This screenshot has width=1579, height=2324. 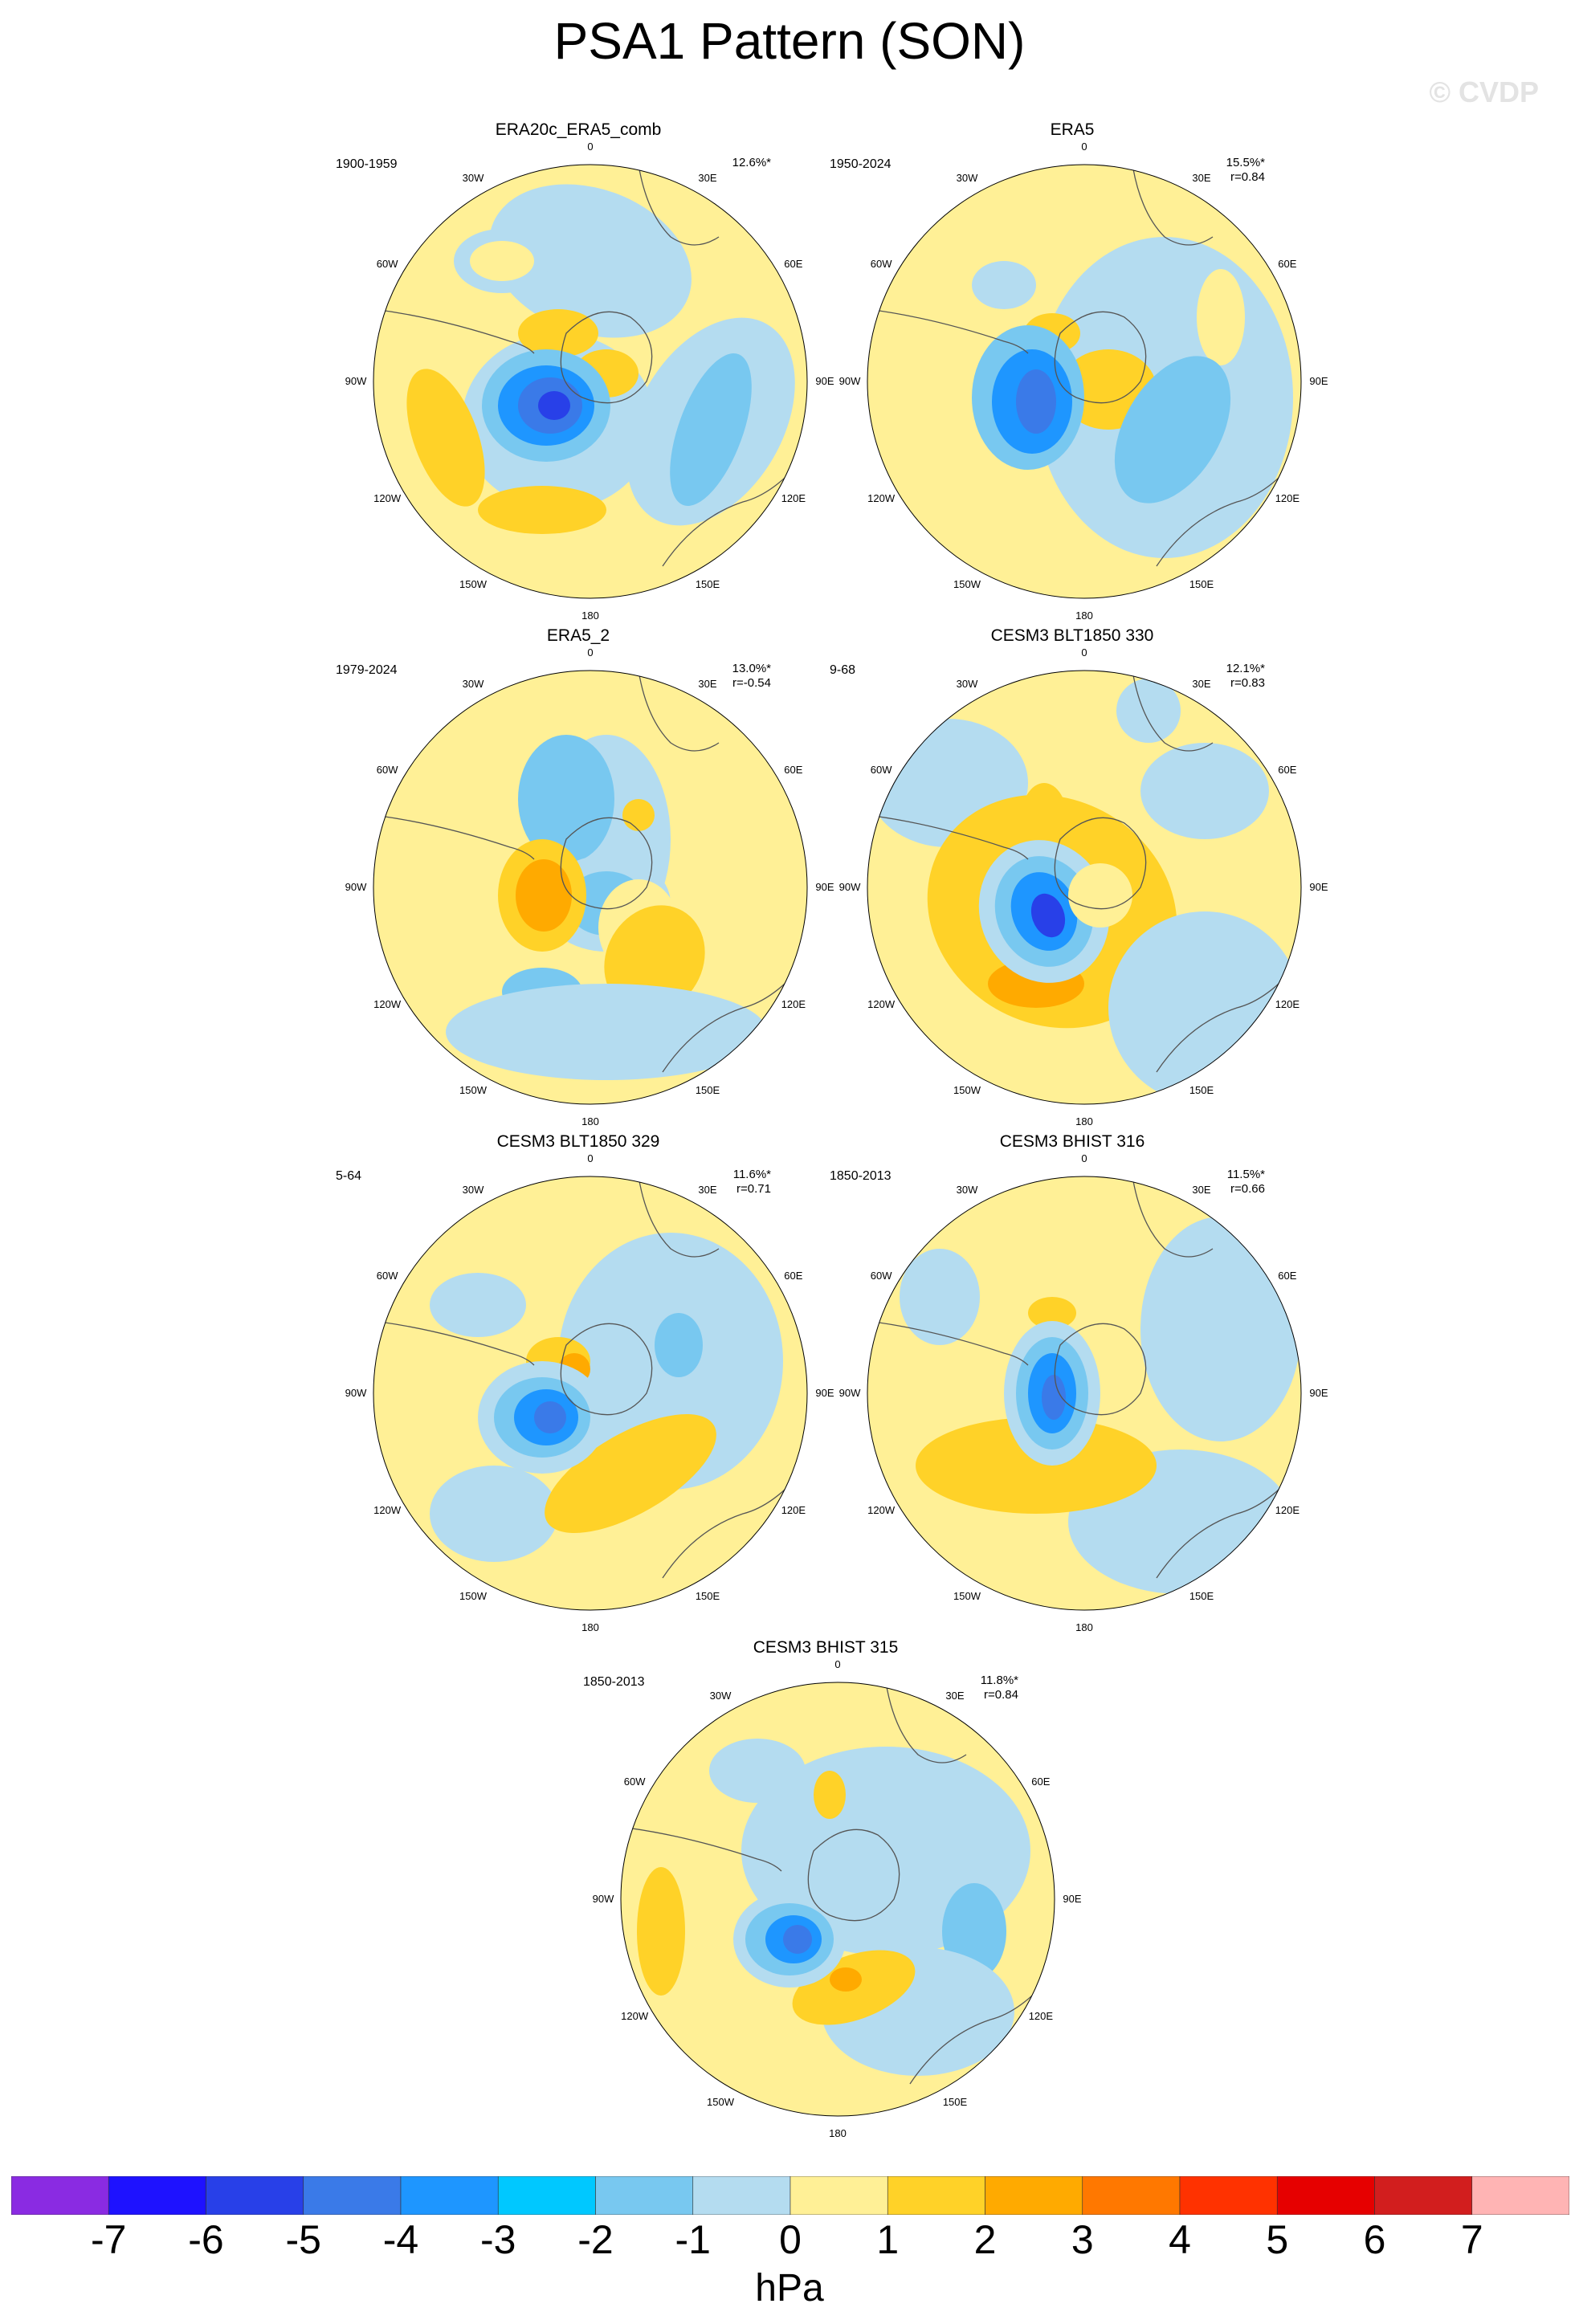 What do you see at coordinates (614, 1682) in the screenshot?
I see `period-label: 1850-2013` at bounding box center [614, 1682].